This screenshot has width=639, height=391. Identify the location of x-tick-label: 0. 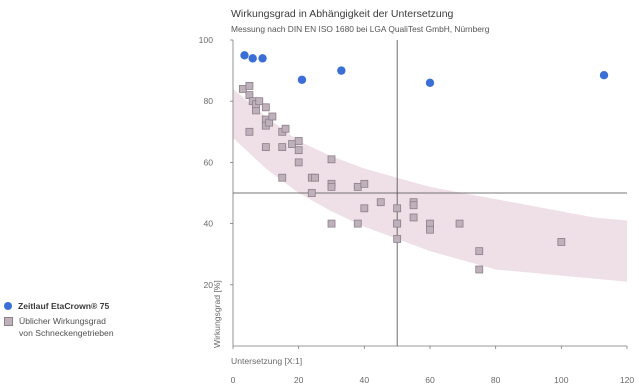
(233, 380).